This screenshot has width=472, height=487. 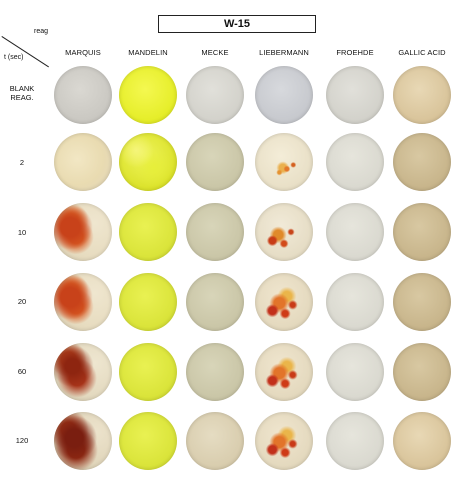 What do you see at coordinates (284, 52) in the screenshot?
I see `reagent-header-liebermann: LIEBERMANN` at bounding box center [284, 52].